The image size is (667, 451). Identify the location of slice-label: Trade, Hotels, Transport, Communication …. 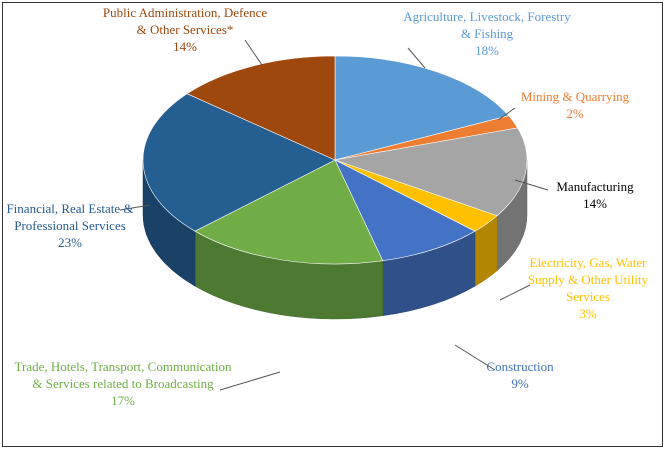
(123, 383).